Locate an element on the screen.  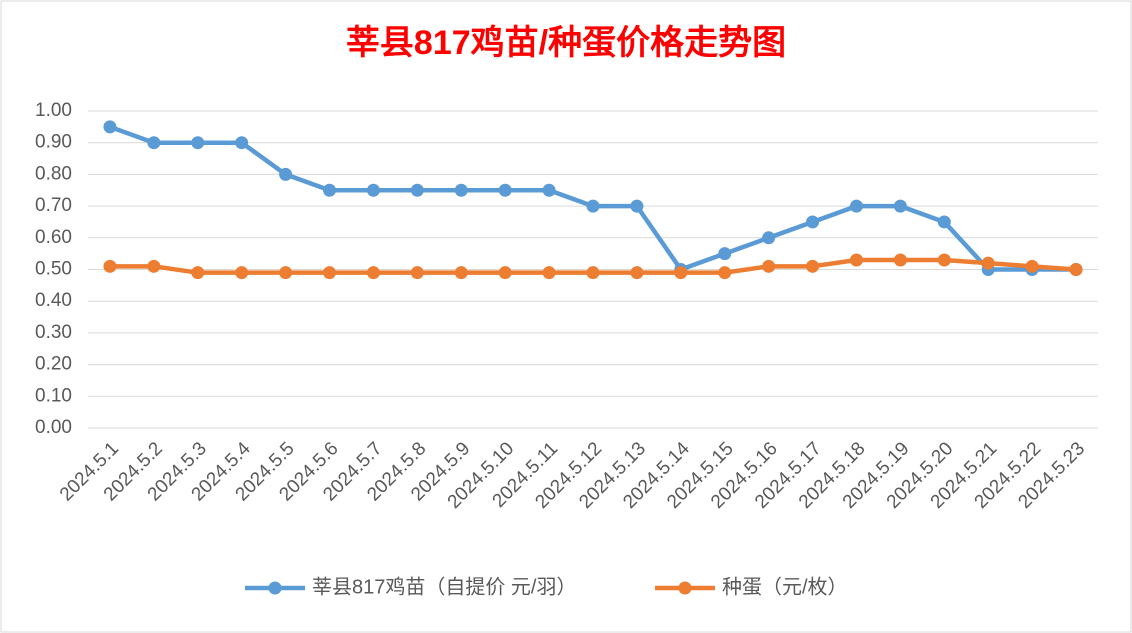
y-tick-label: 0.20 is located at coordinates (53, 364).